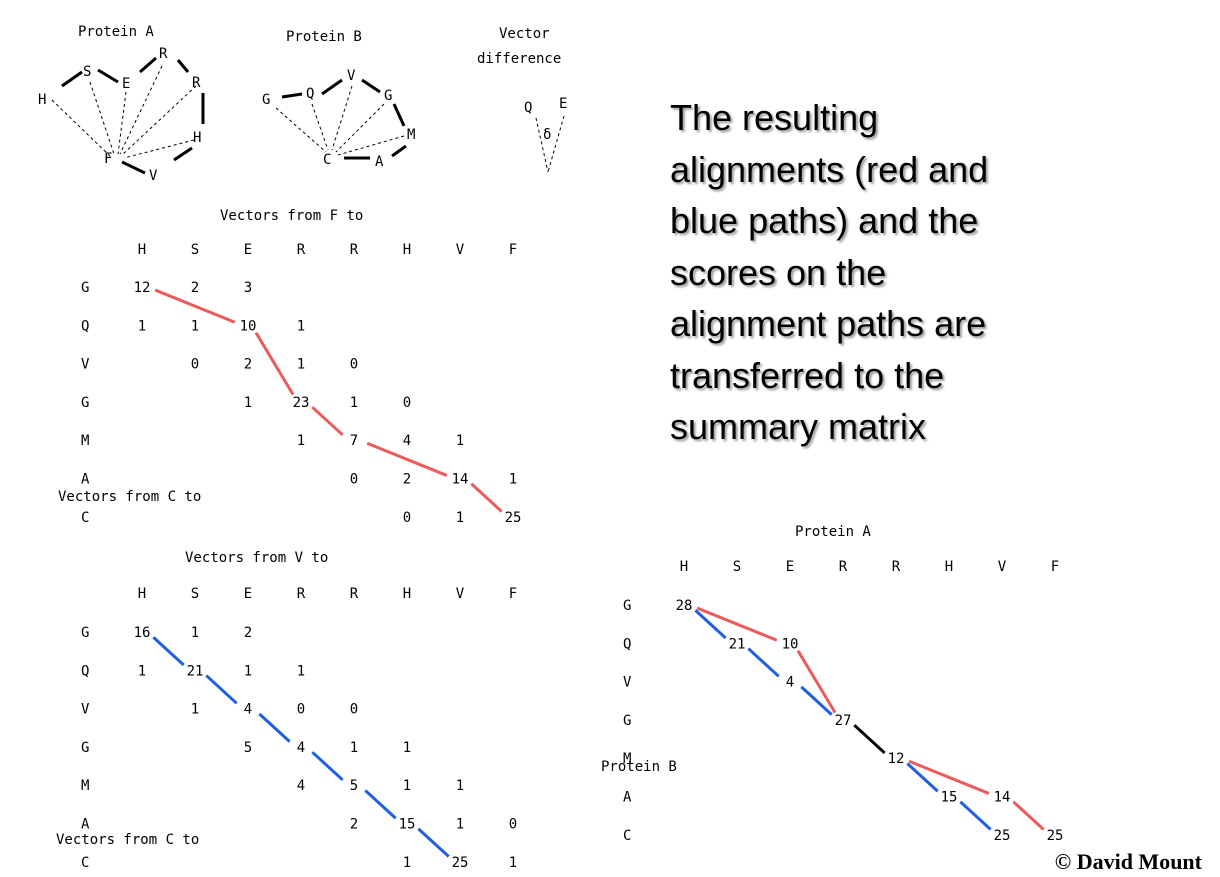 The width and height of the screenshot is (1220, 877). Describe the element at coordinates (563, 104) in the screenshot. I see `vector-difference-label-e: E` at that location.